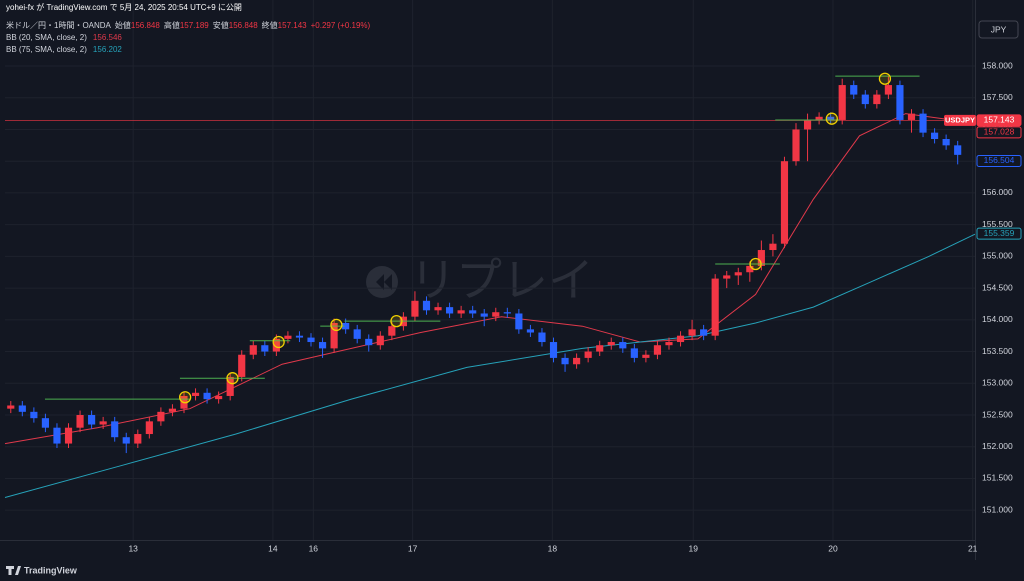 The width and height of the screenshot is (1024, 581). Describe the element at coordinates (273, 548) in the screenshot. I see `x-tick-label: 14` at that location.